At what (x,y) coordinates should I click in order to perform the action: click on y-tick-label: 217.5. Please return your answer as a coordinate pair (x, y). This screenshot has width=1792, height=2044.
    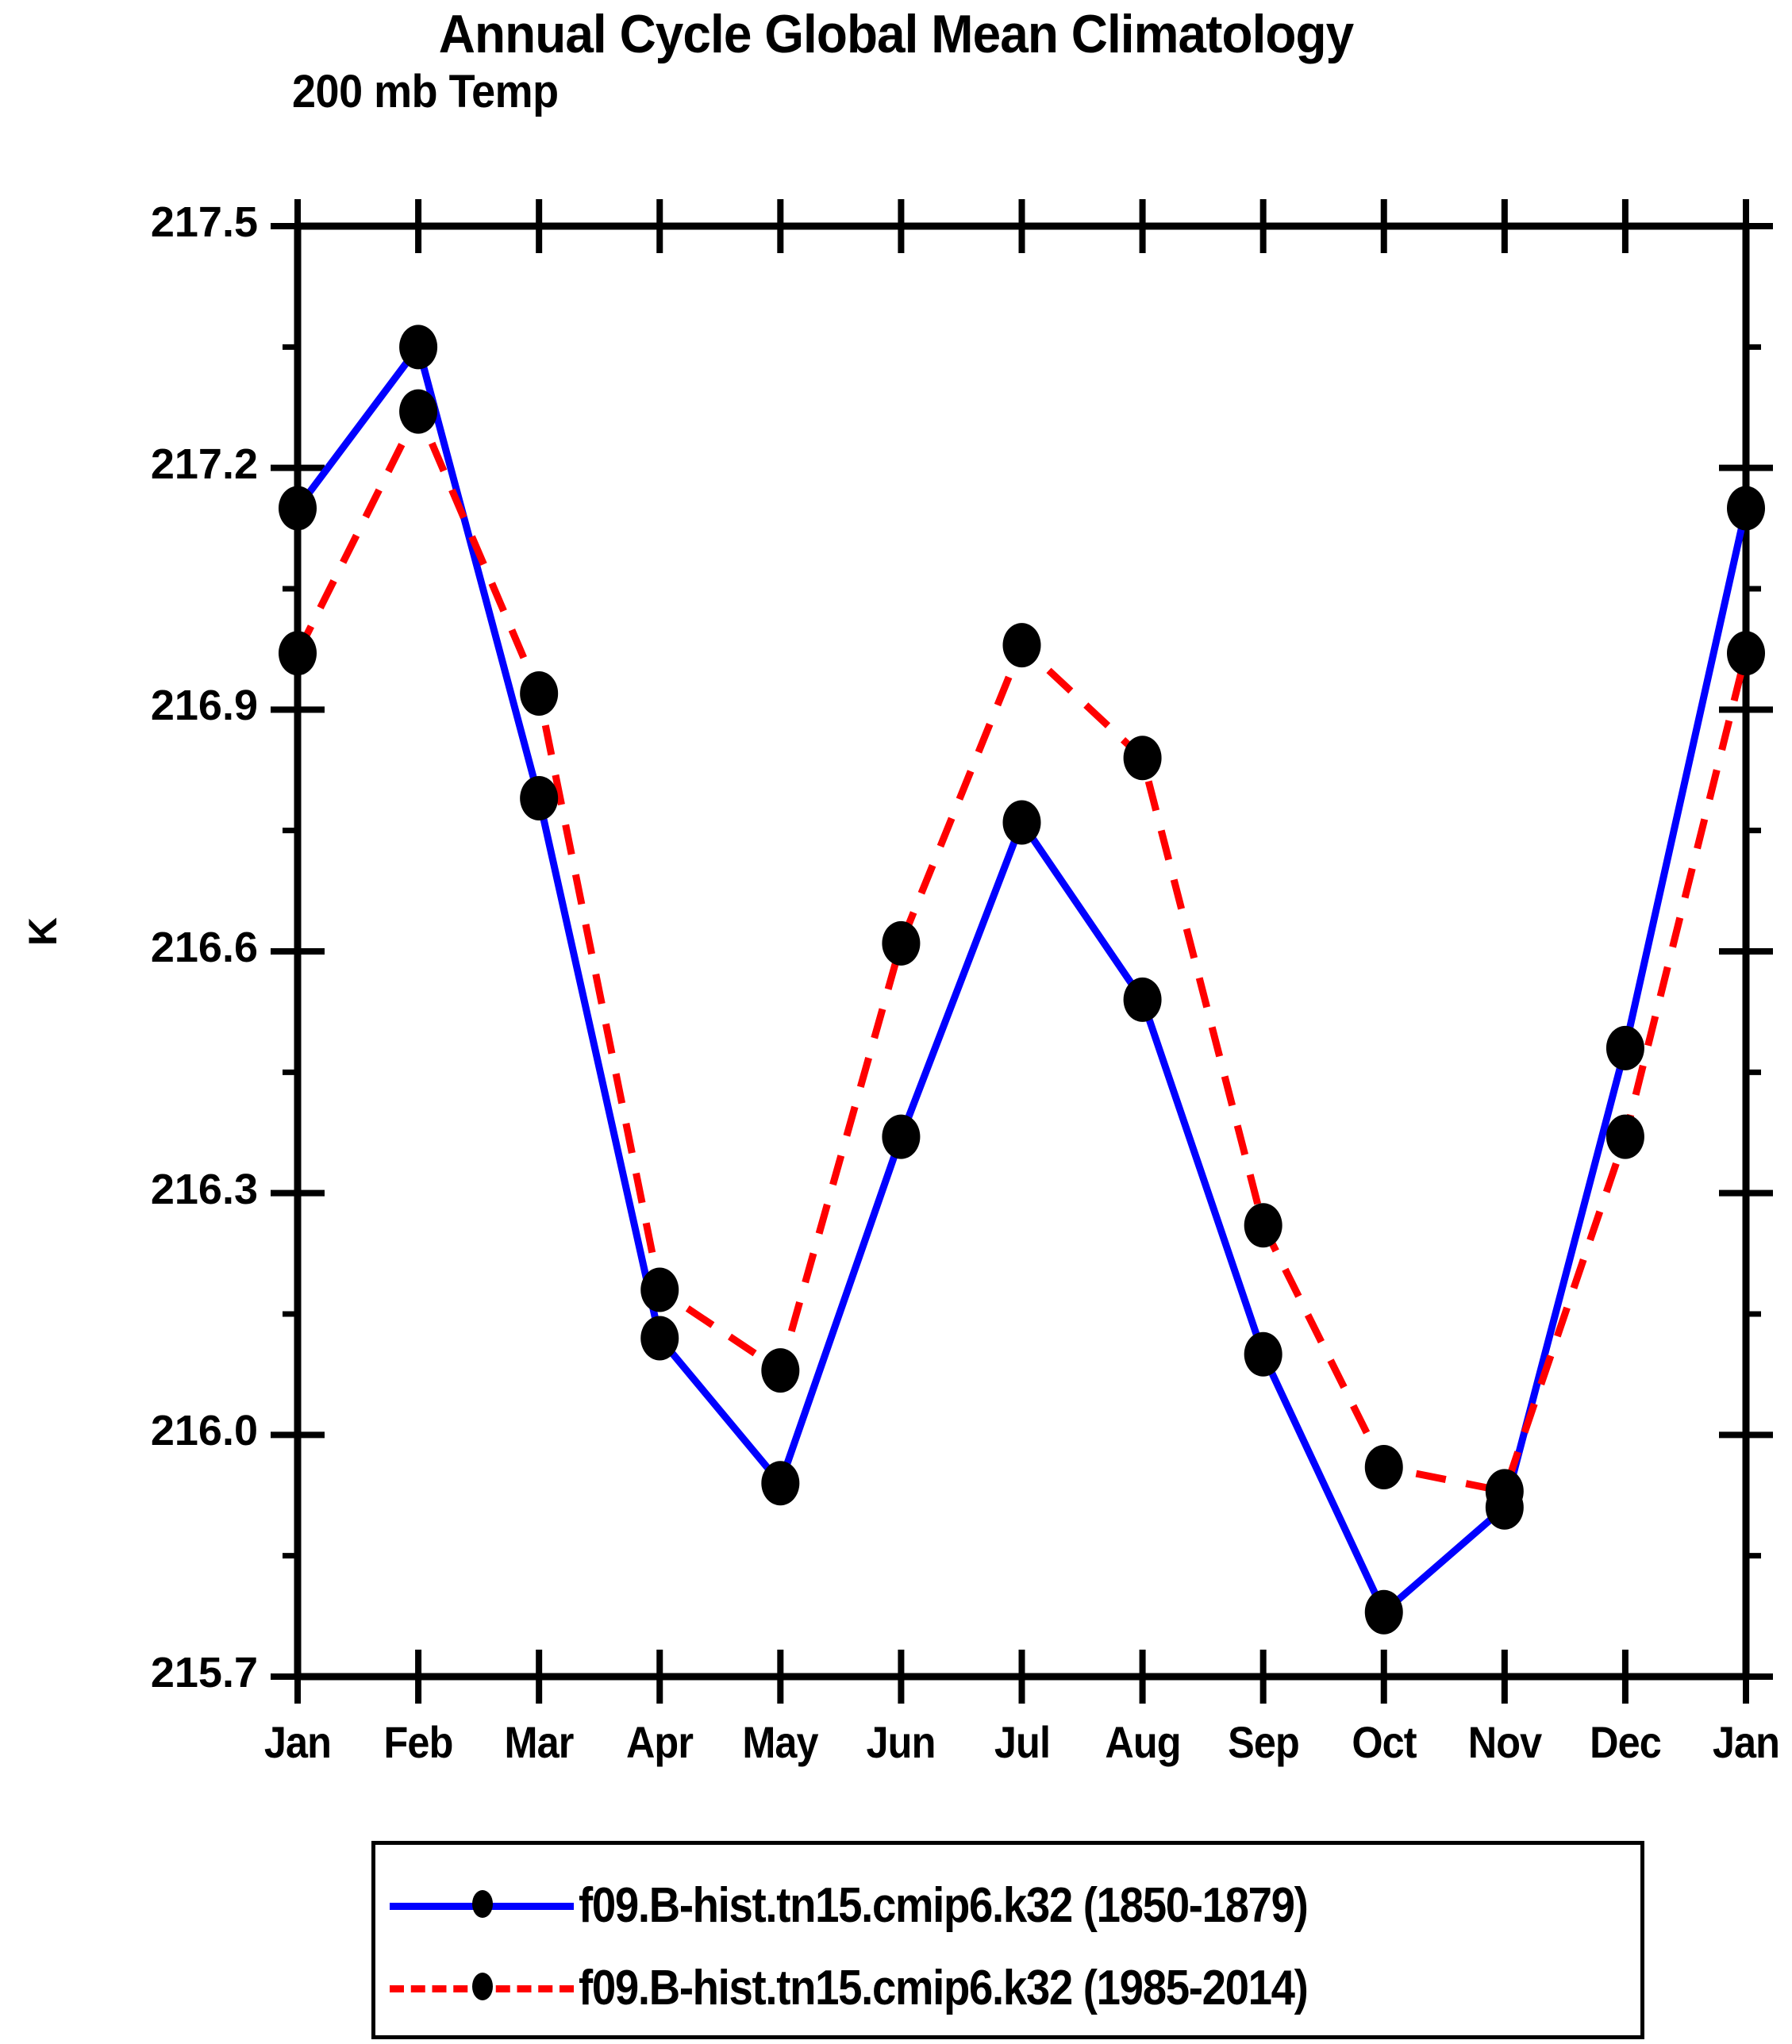
    Looking at the image, I should click on (204, 222).